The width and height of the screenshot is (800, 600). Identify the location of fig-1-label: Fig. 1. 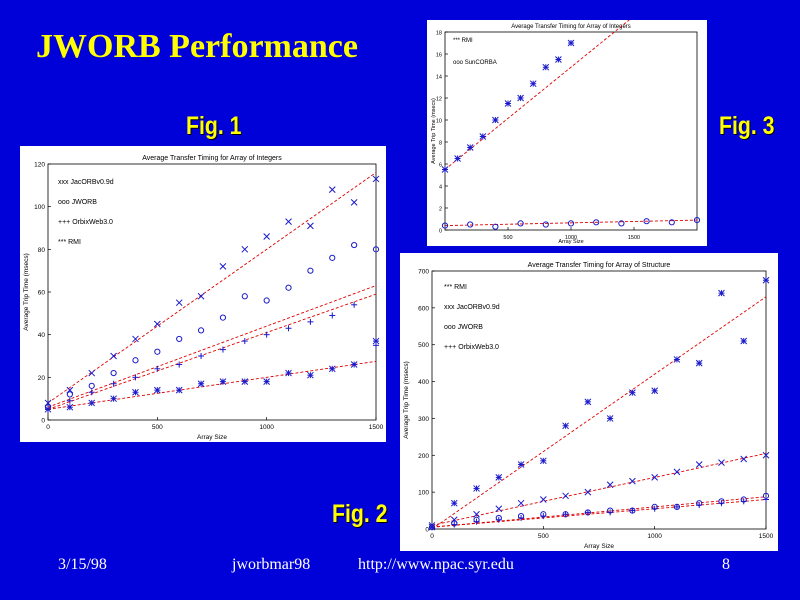
(214, 126).